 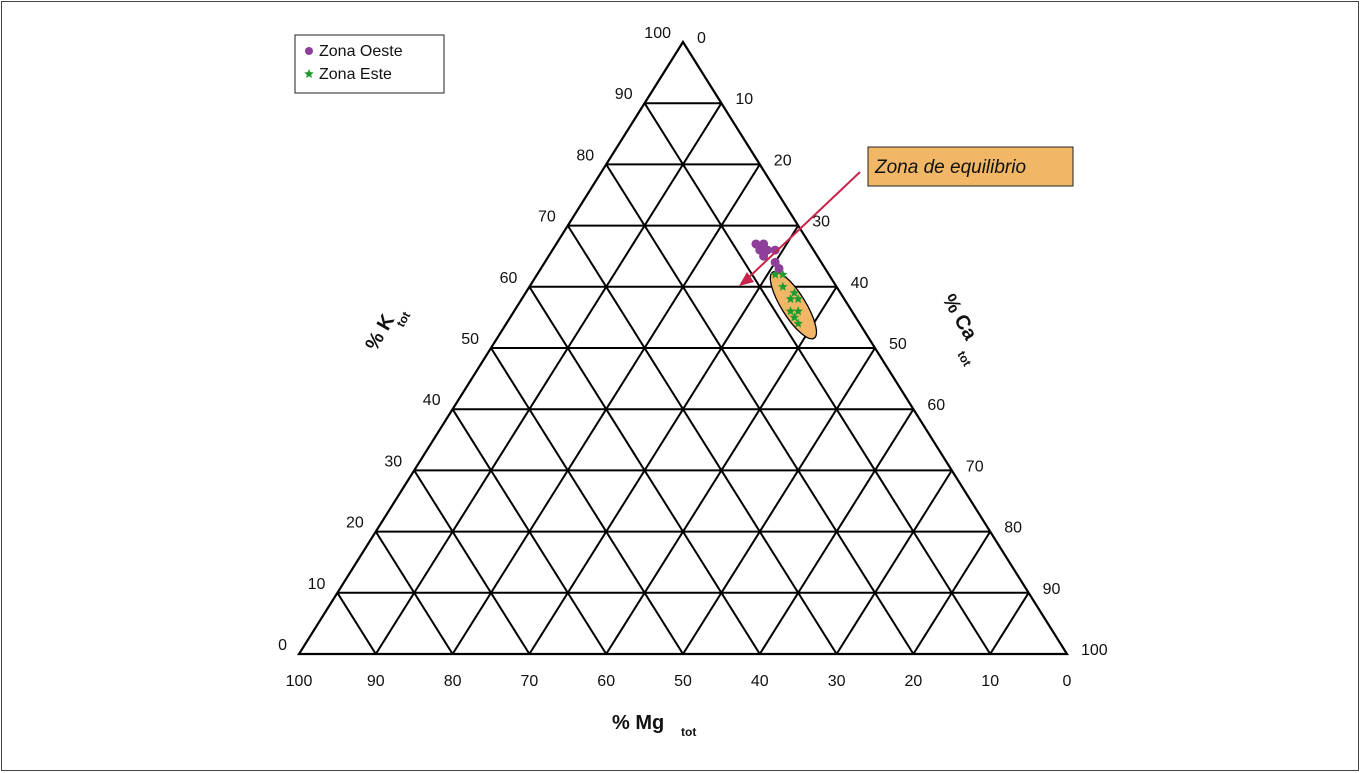 I want to click on left-tick-label: 20, so click(x=355, y=523).